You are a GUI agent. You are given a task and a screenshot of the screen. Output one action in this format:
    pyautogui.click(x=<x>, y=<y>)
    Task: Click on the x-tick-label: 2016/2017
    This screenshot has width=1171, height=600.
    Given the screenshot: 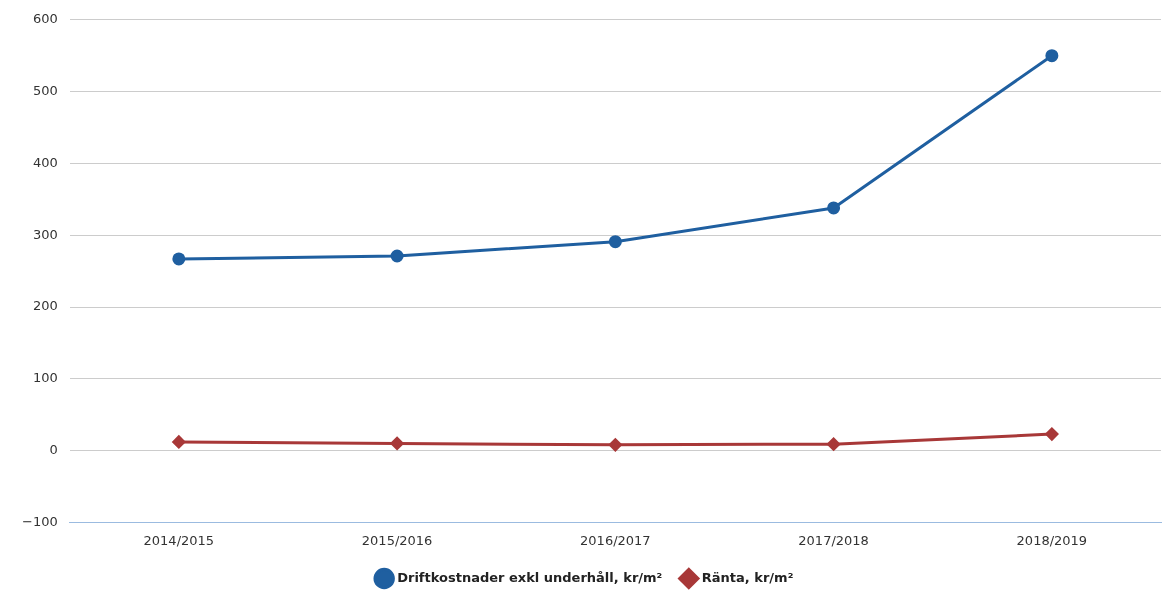 What is the action you would take?
    pyautogui.click(x=615, y=540)
    